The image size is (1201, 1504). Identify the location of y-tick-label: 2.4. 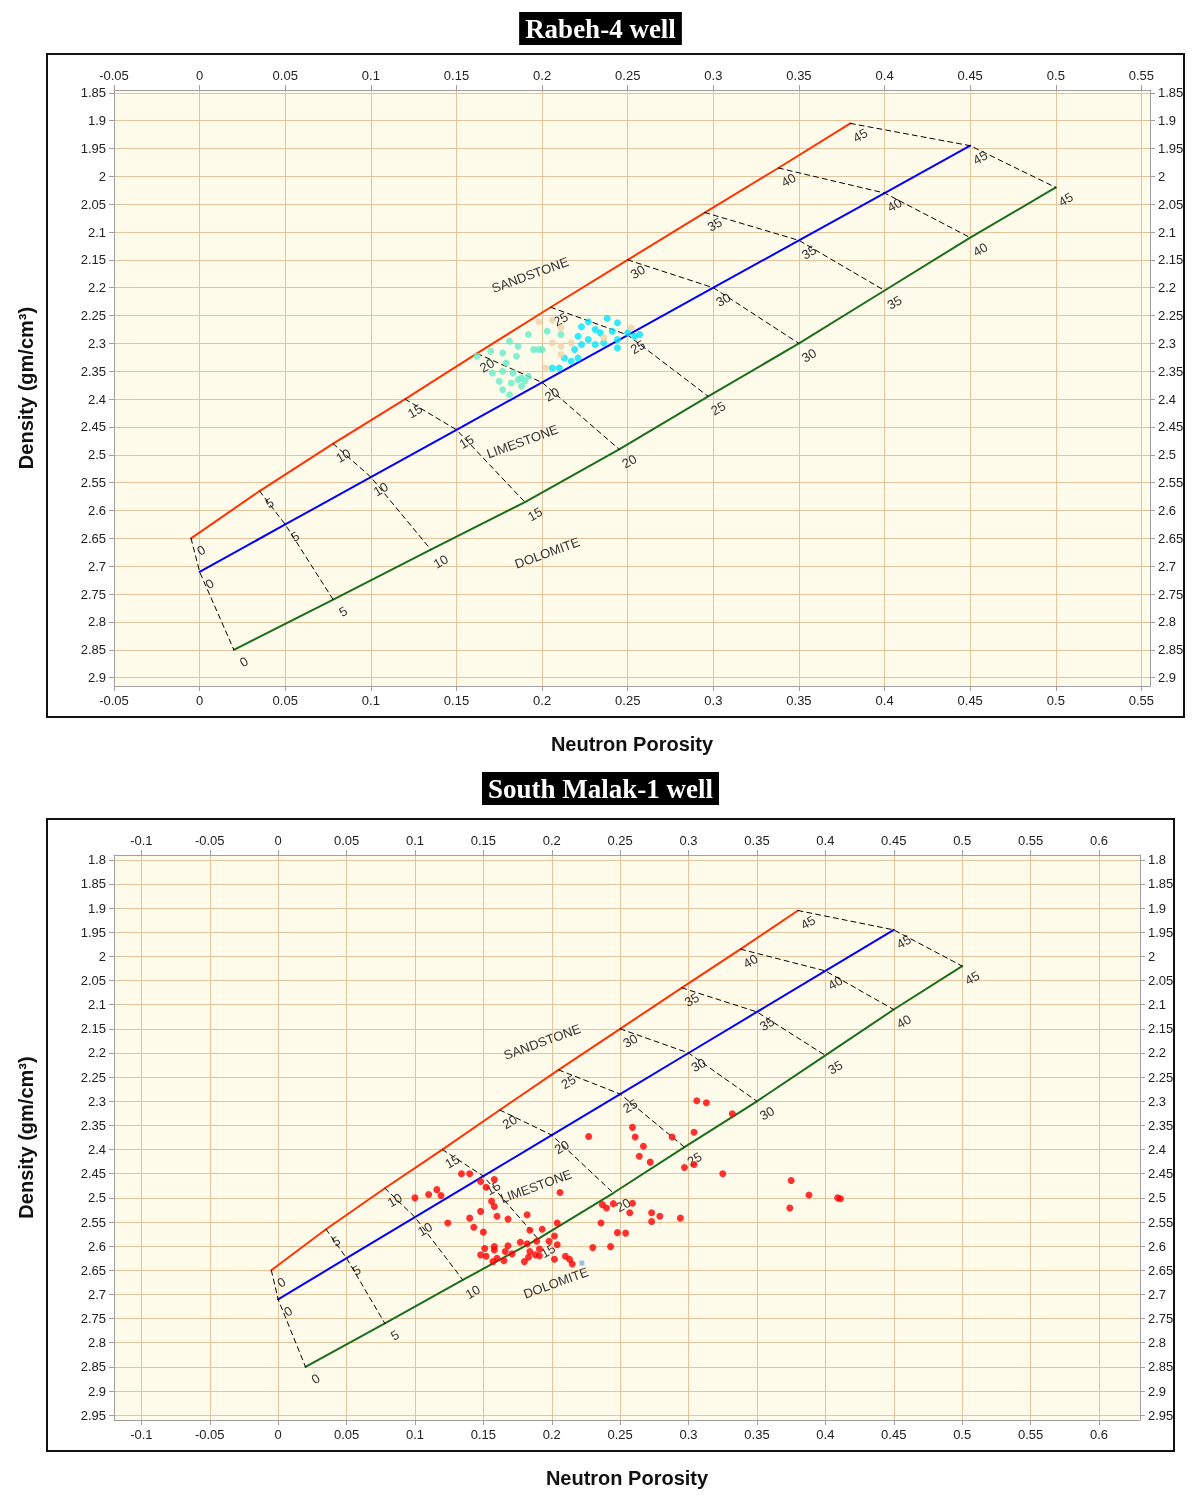
(96, 399).